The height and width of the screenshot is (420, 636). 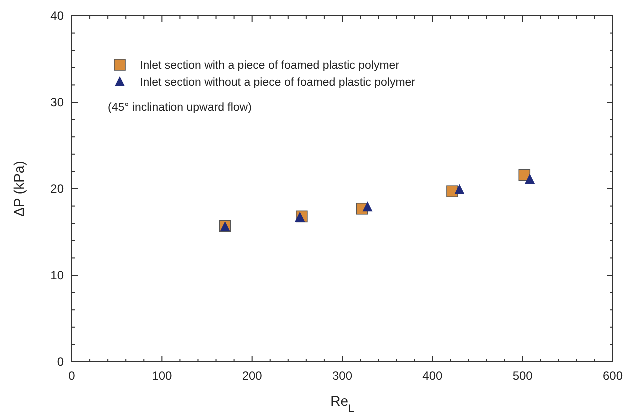 I want to click on x-tick-label: 500, so click(x=523, y=376).